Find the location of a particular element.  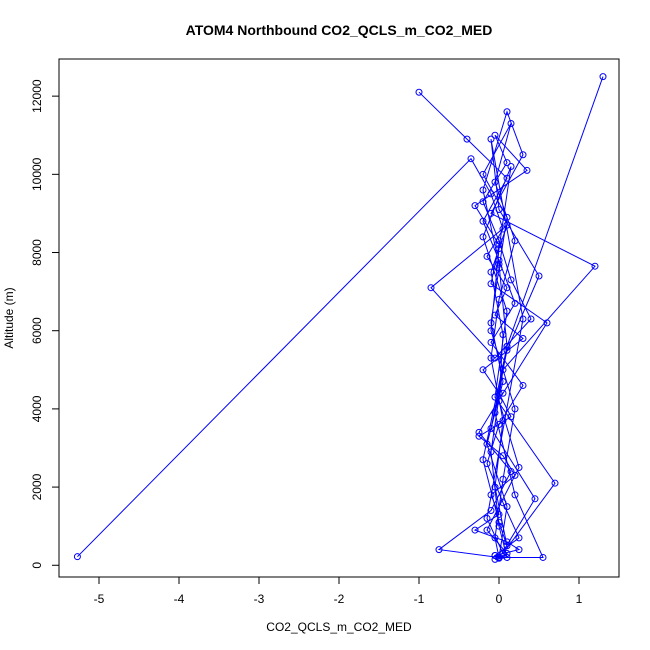

x-tick-label: -1 is located at coordinates (419, 599).